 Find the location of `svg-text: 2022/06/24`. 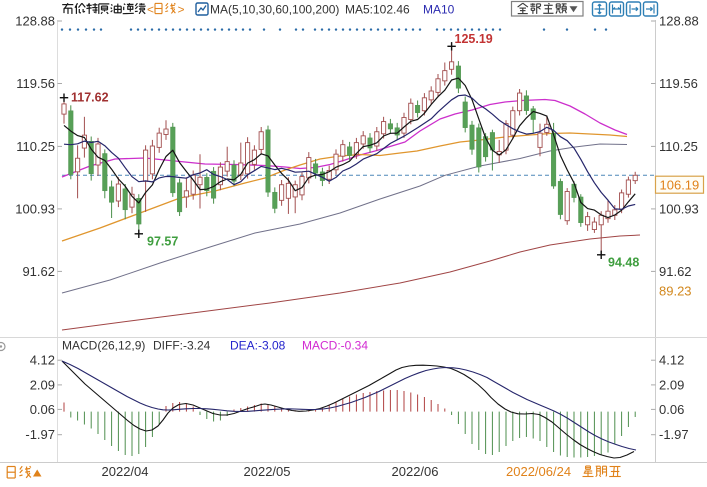

svg-text: 2022/06/24 is located at coordinates (538, 471).